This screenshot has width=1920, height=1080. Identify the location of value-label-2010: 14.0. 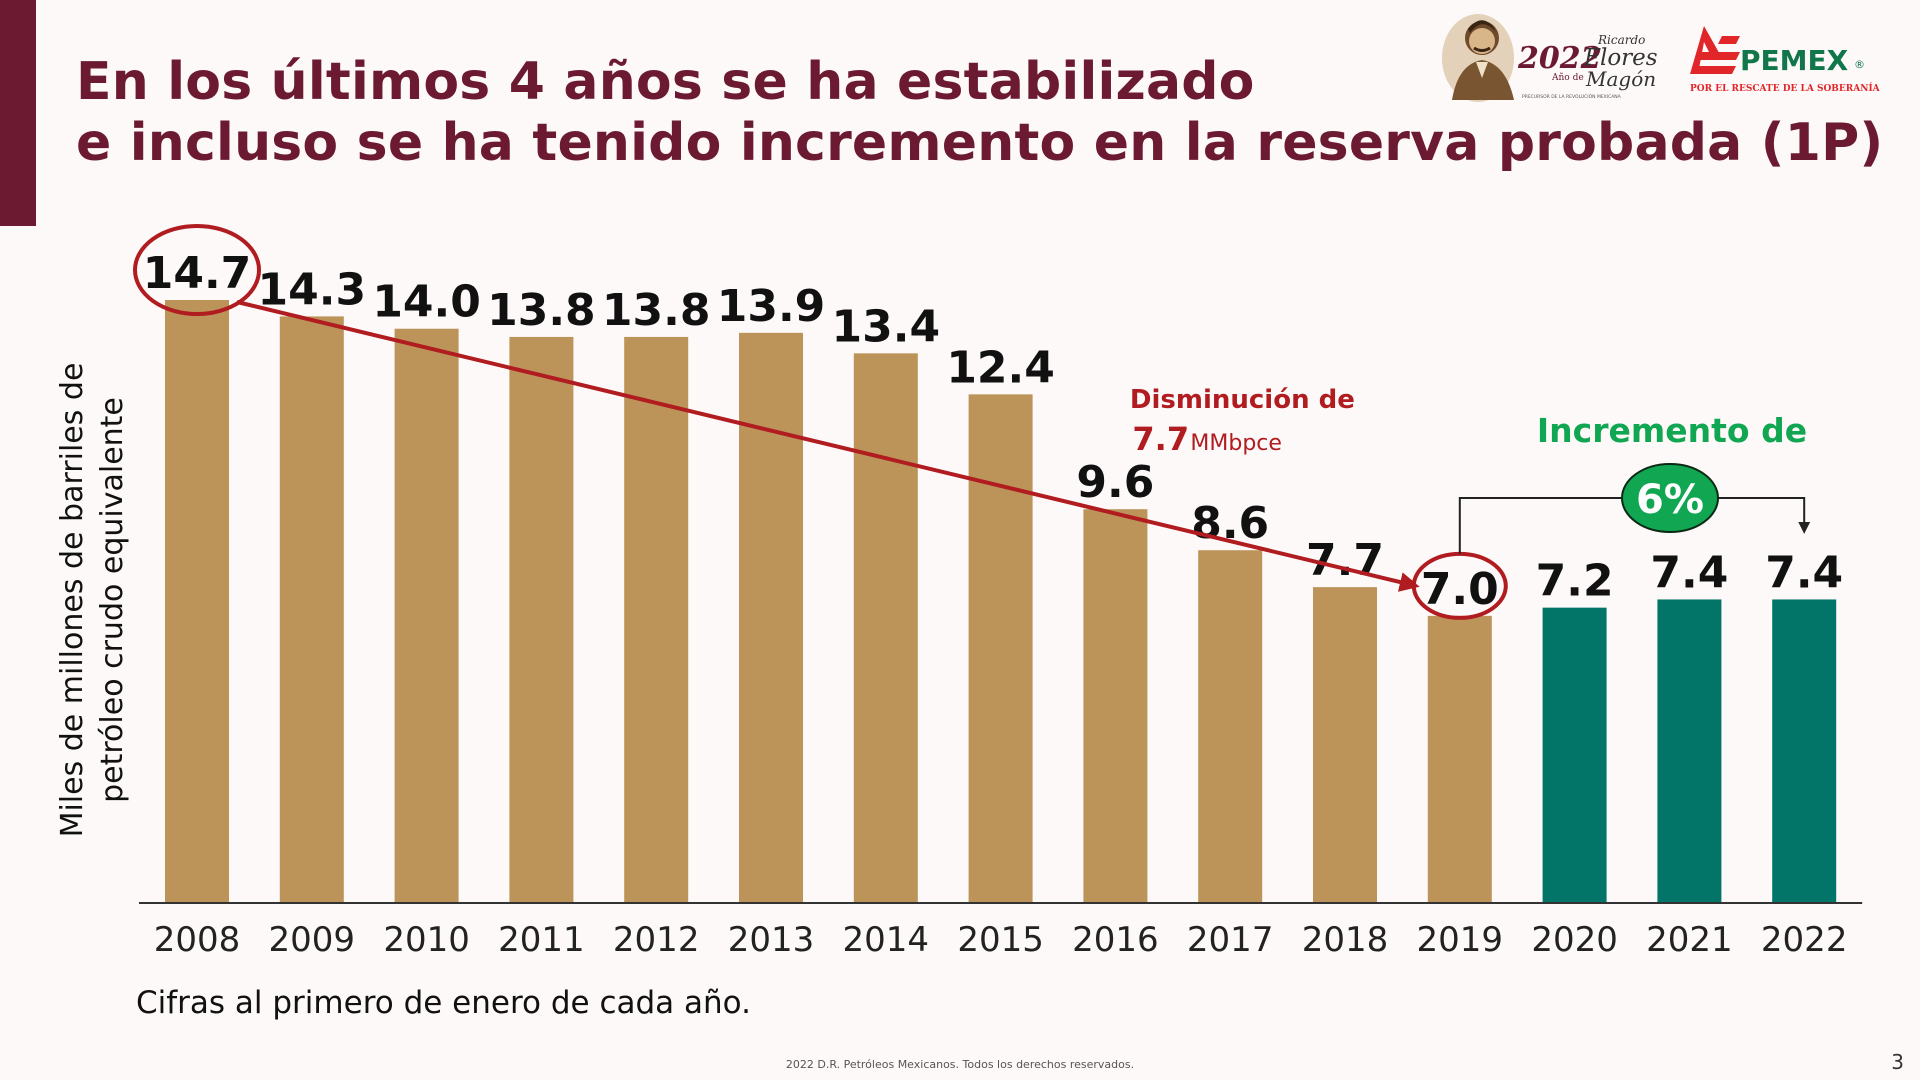
(426, 302).